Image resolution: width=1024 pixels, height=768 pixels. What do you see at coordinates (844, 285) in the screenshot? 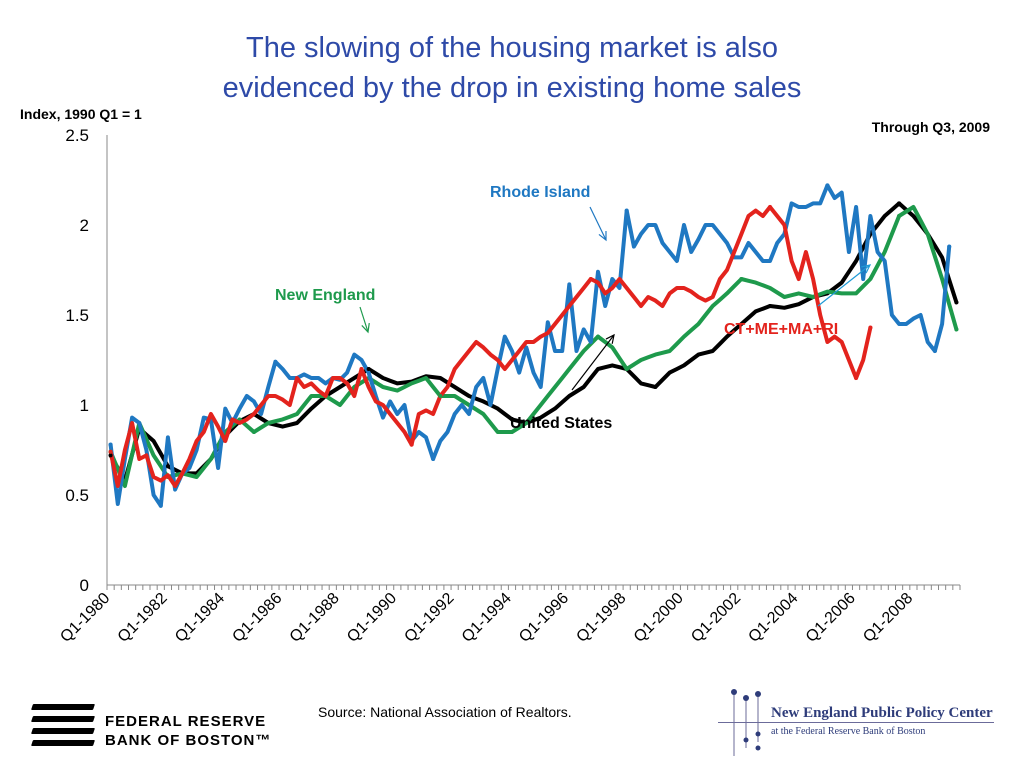
I see `arrow-ct-me-ma-ri` at bounding box center [844, 285].